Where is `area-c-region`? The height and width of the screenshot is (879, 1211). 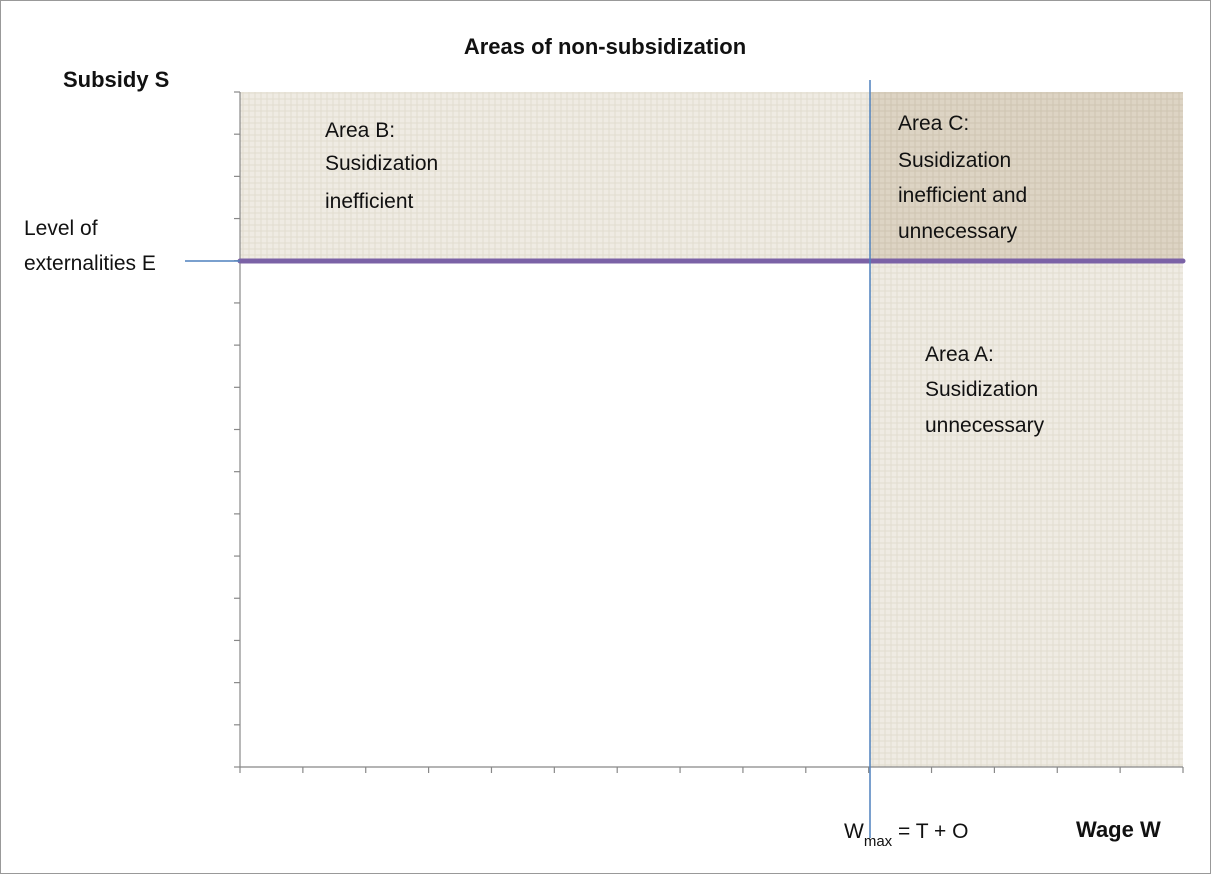
area-c-region is located at coordinates (1026, 176).